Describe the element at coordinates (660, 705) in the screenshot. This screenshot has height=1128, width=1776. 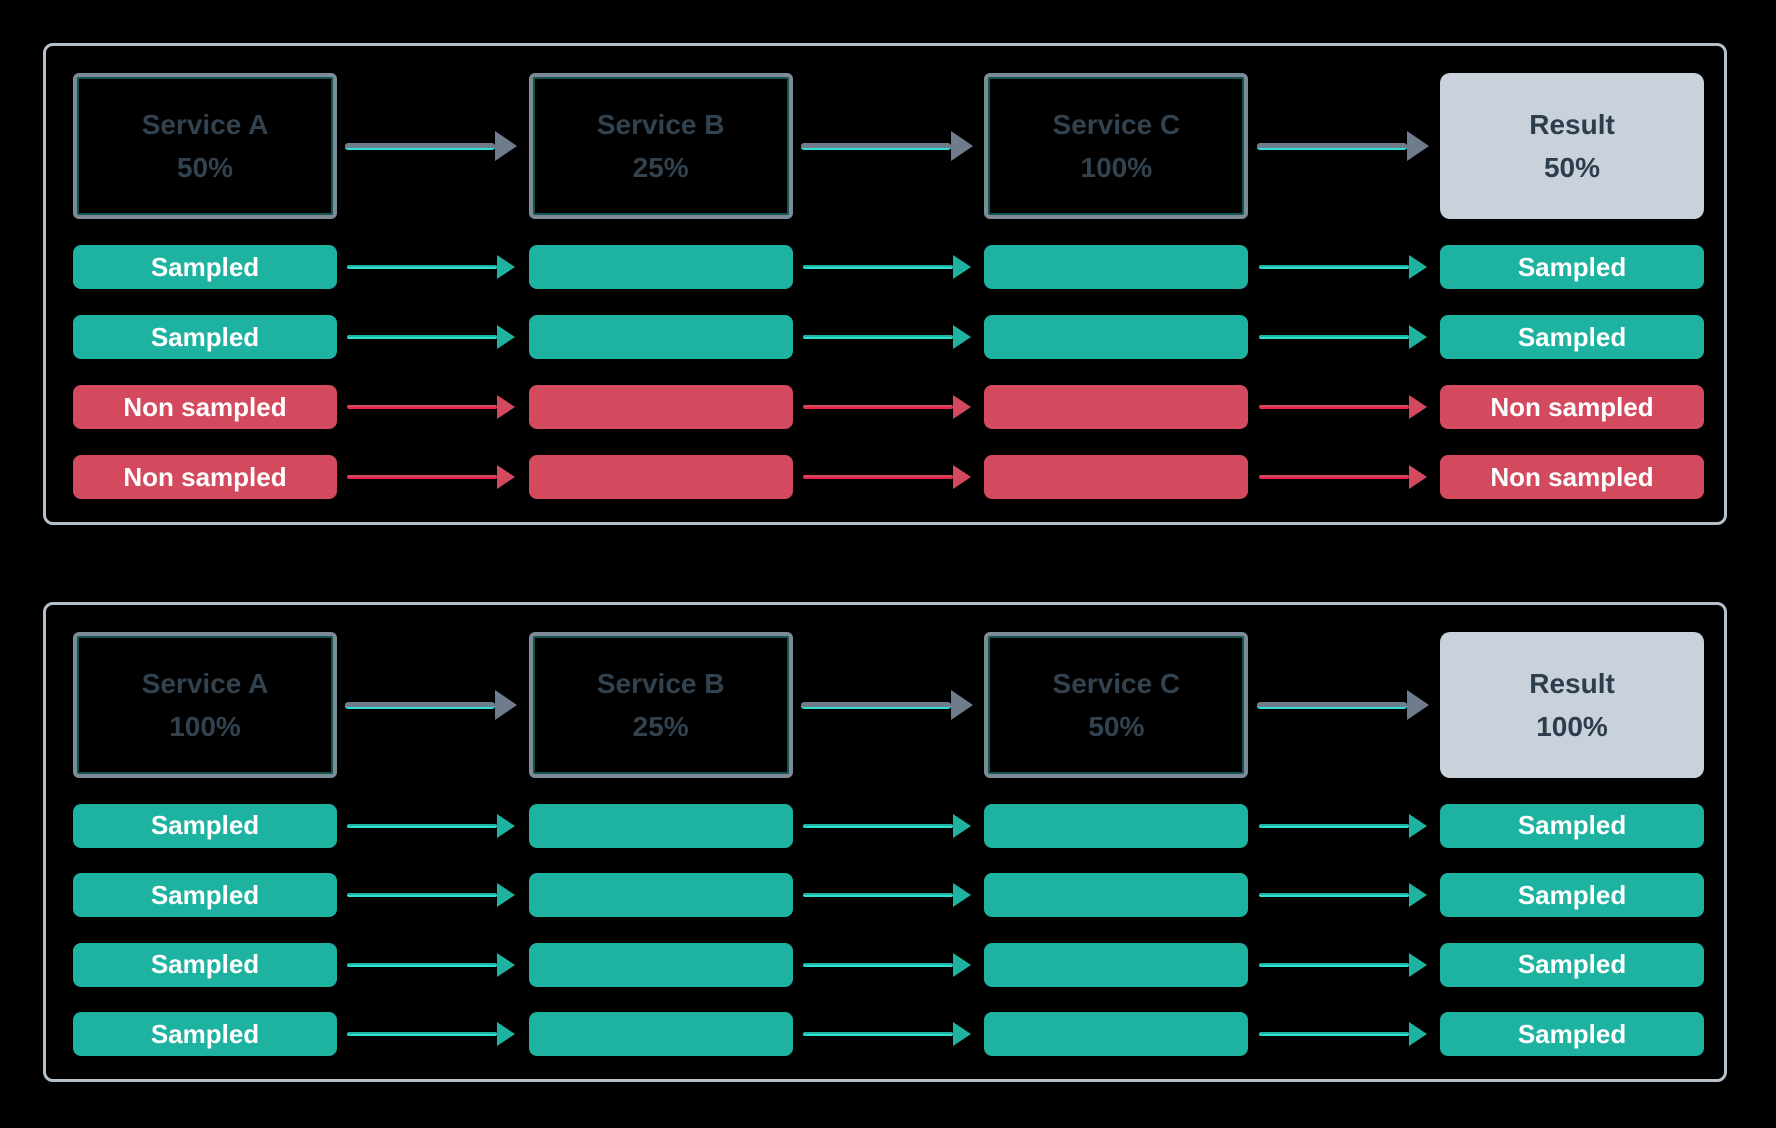
I see `service-b-box: Service B 25%` at that location.